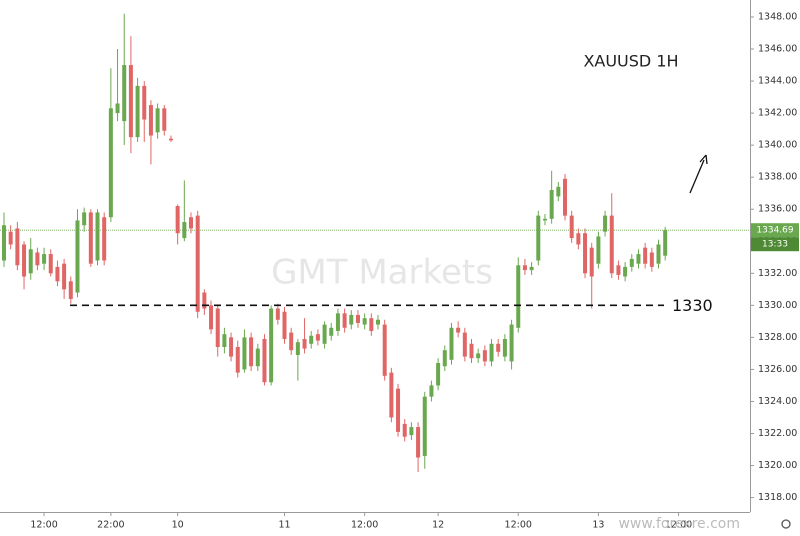 The image size is (800, 536). I want to click on x-tick-label: 22:00, so click(110, 525).